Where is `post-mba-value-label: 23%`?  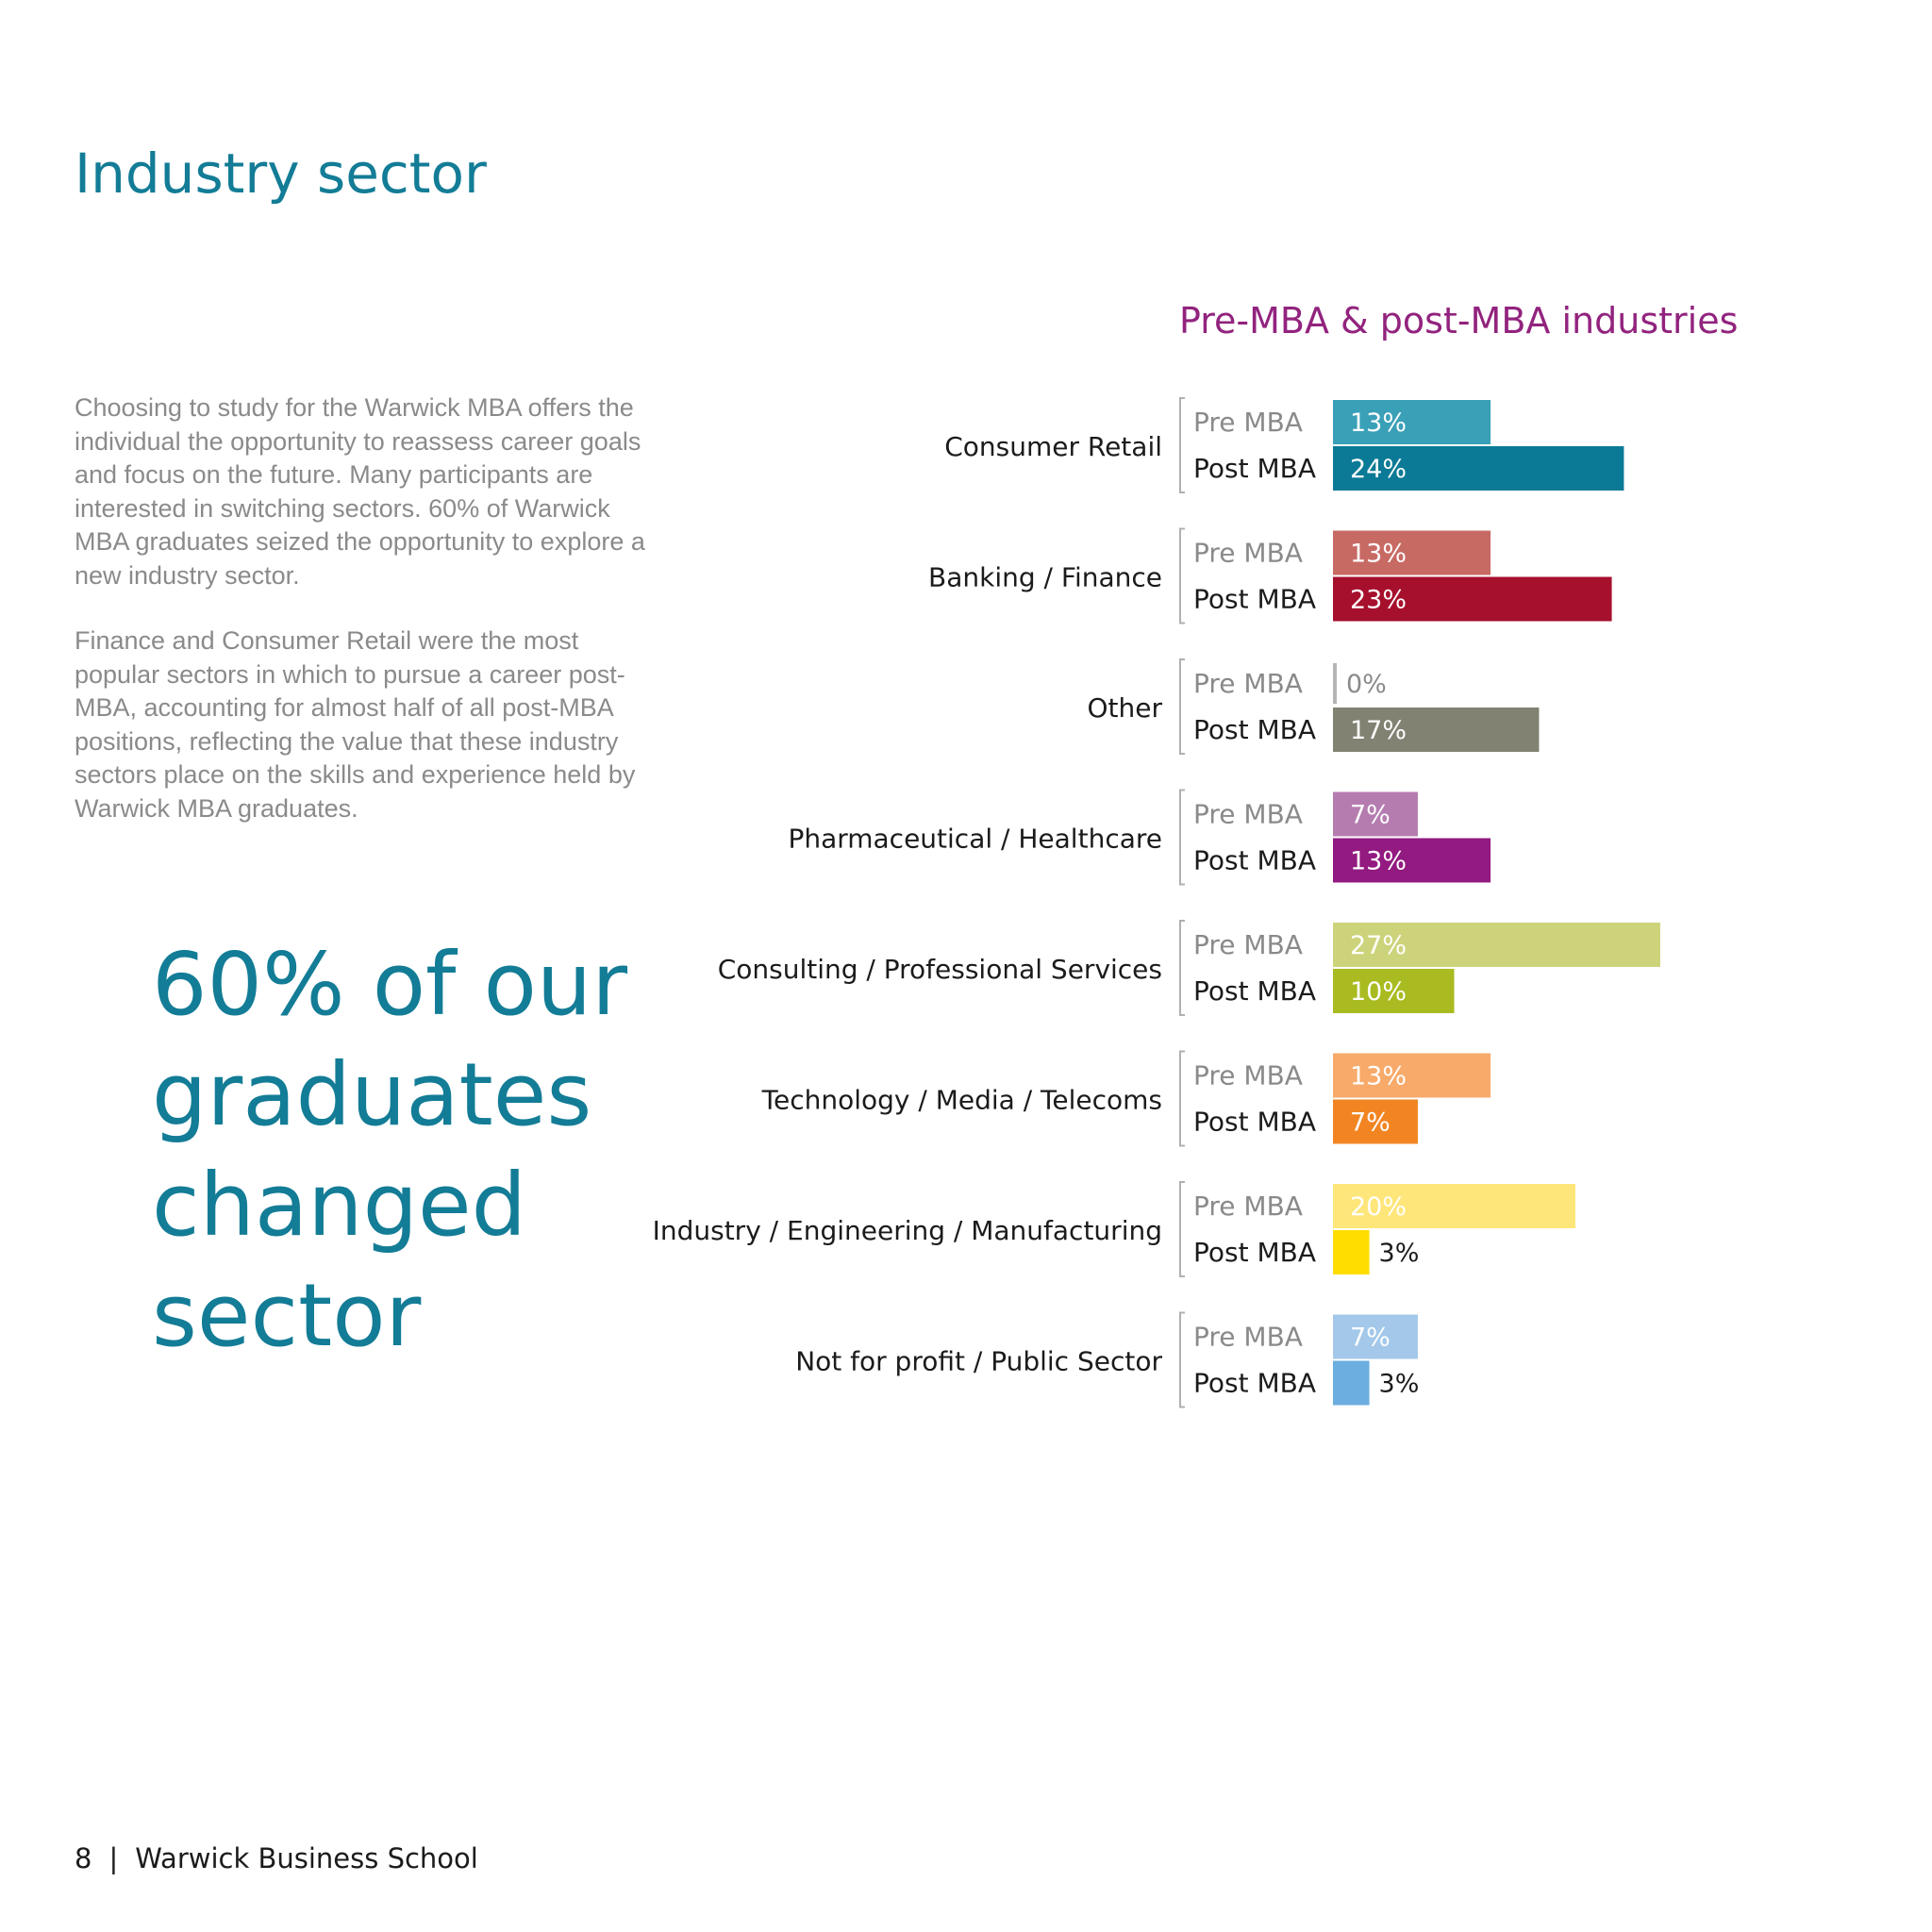 post-mba-value-label: 23% is located at coordinates (1378, 600).